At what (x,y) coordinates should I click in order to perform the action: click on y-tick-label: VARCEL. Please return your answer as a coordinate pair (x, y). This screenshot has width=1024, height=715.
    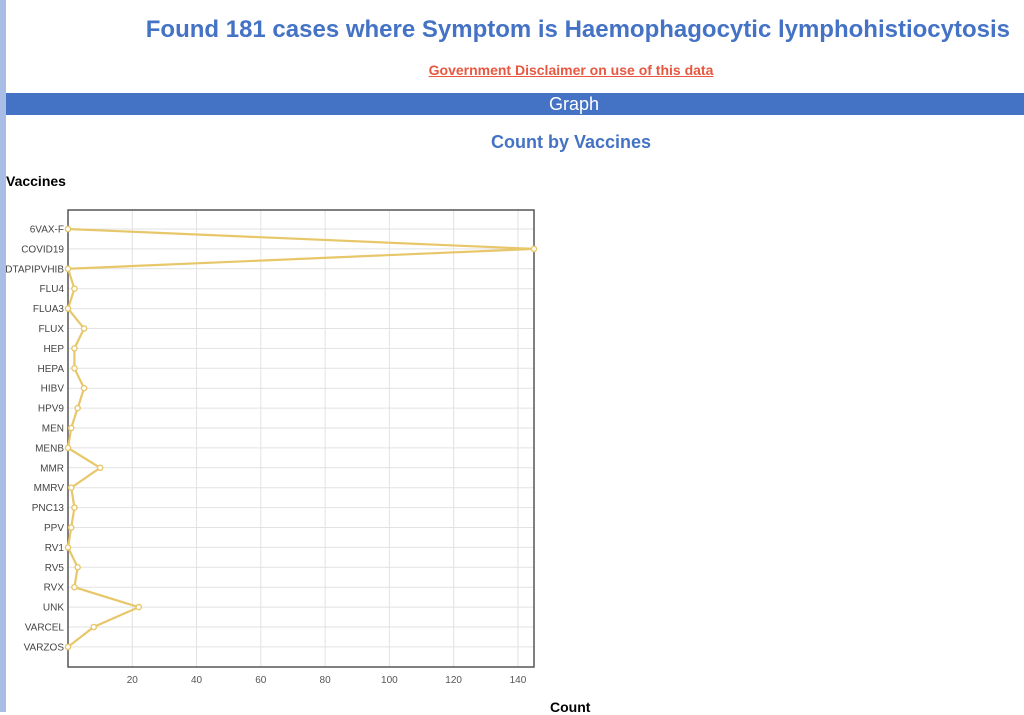
    Looking at the image, I should click on (45, 628).